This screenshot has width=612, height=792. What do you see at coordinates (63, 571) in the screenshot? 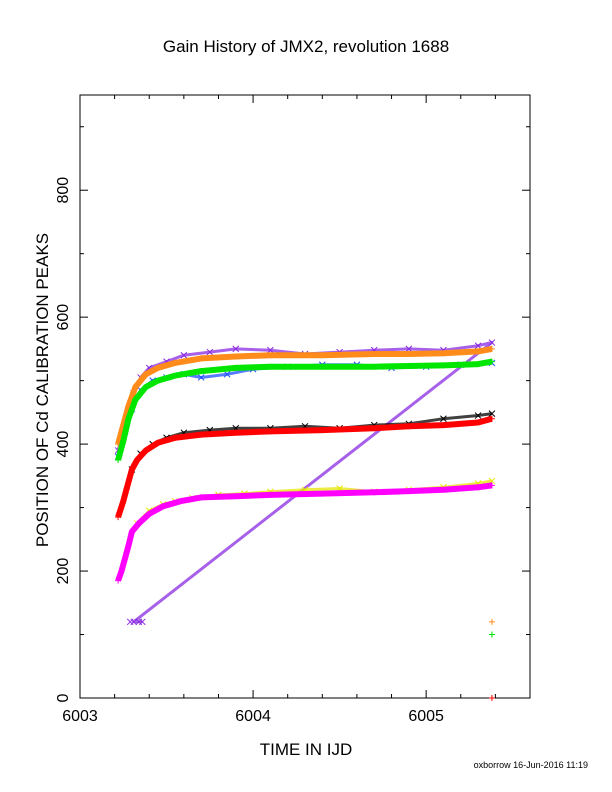
I see `y-tick-label: 200` at bounding box center [63, 571].